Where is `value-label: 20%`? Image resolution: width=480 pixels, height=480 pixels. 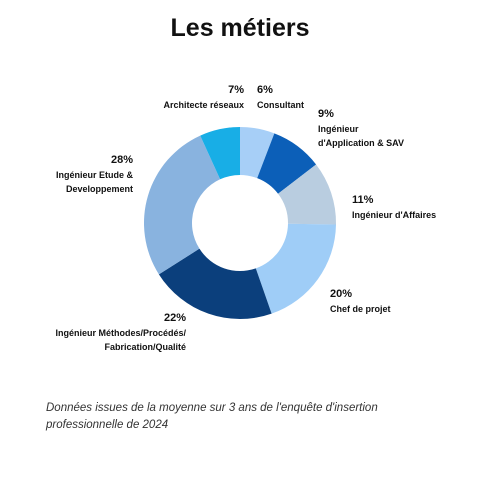
value-label: 20% is located at coordinates (341, 294).